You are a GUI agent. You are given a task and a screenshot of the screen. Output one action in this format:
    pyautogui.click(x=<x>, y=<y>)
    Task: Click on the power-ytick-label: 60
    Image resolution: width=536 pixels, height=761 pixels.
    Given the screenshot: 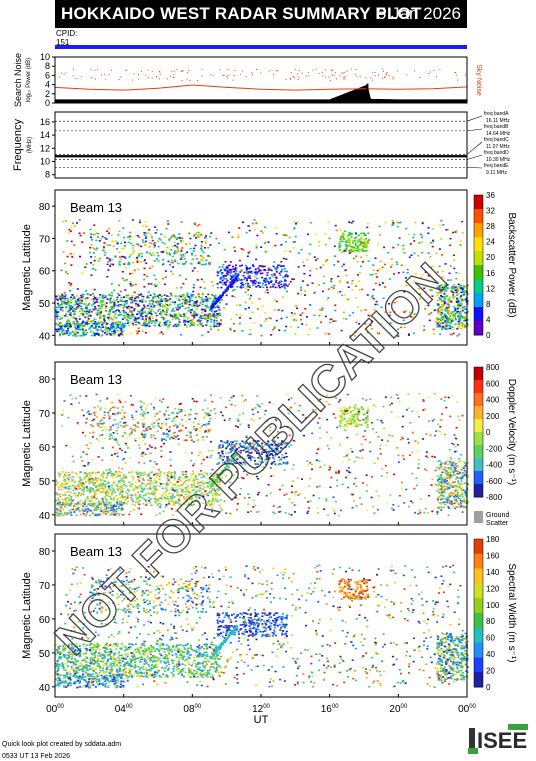 What is the action you would take?
    pyautogui.click(x=45, y=272)
    